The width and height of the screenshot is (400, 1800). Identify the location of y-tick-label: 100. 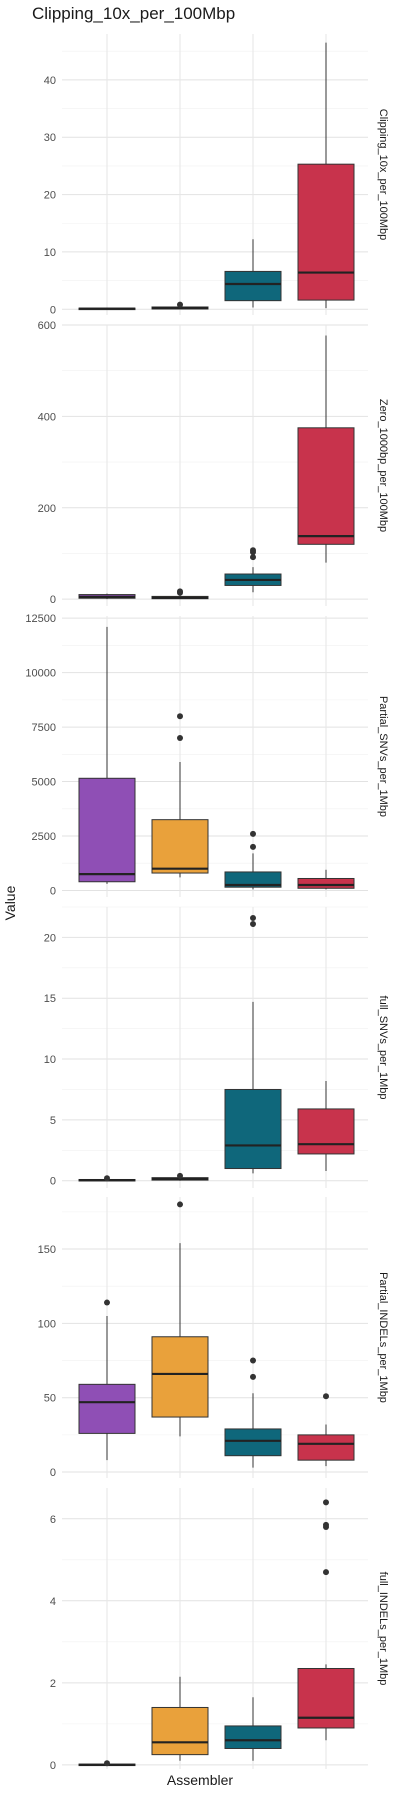
(47, 1324).